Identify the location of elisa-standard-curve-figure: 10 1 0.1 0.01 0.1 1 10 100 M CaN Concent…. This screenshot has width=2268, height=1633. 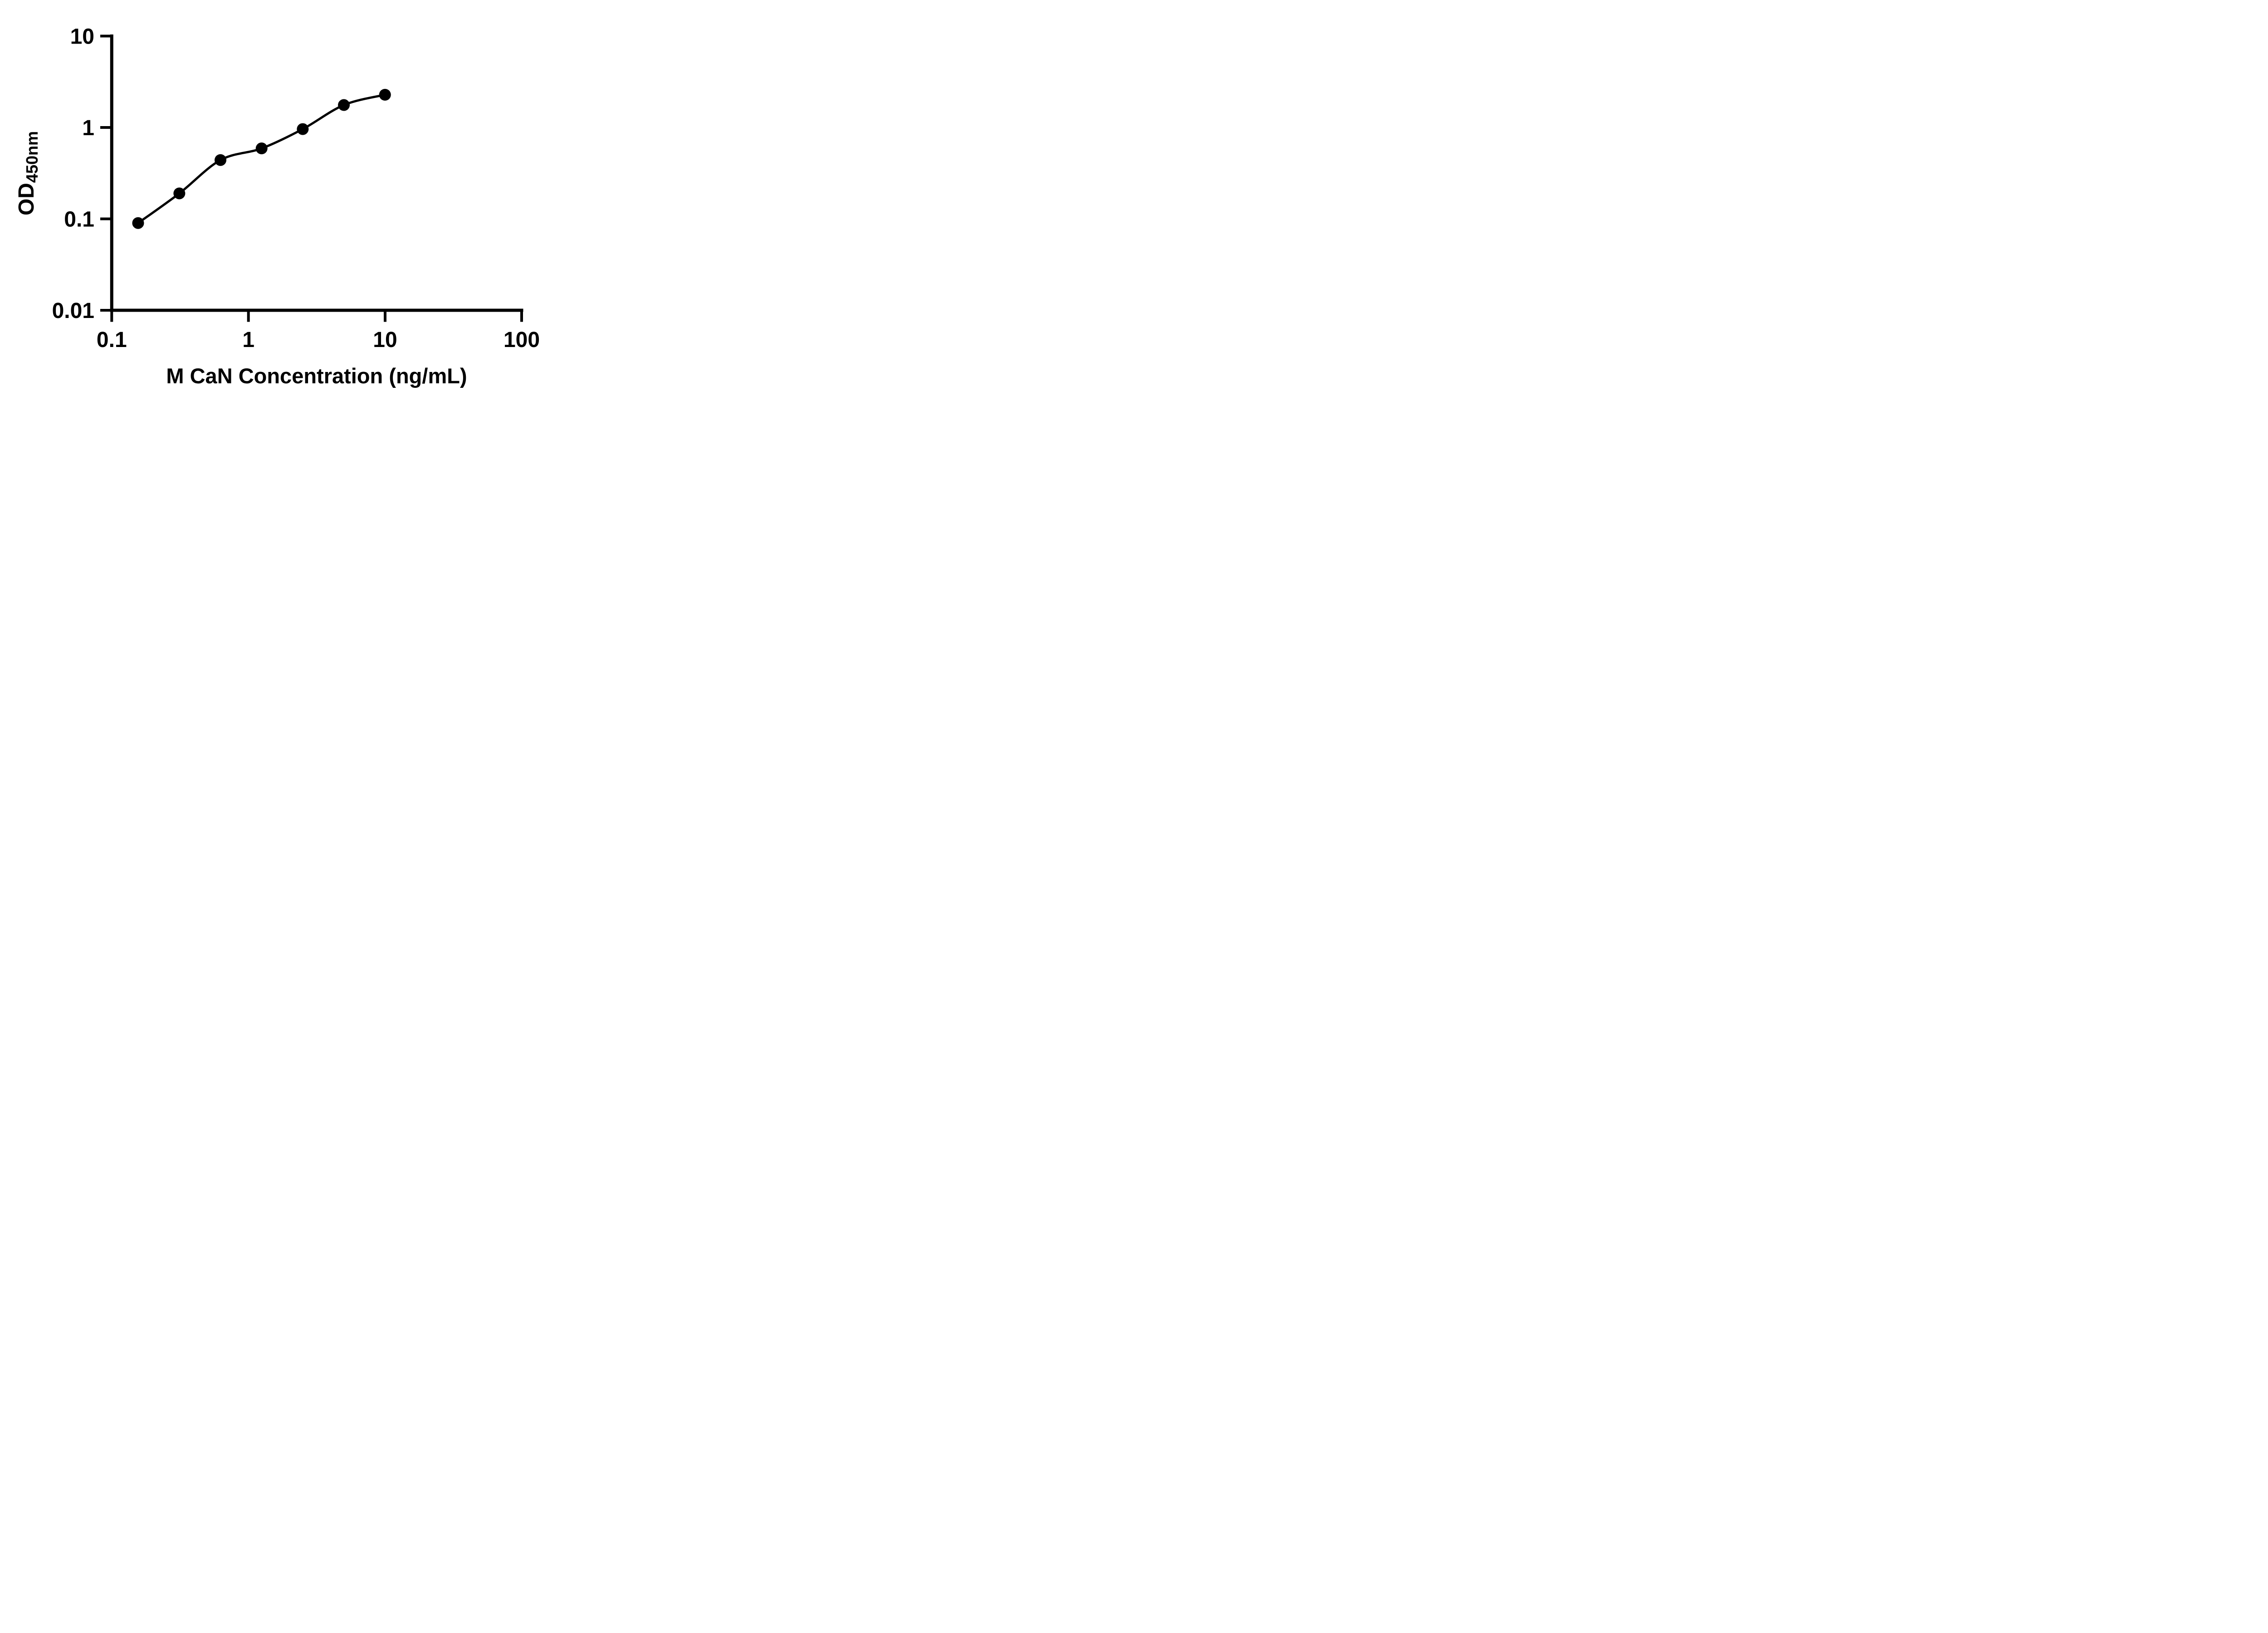
(291, 204).